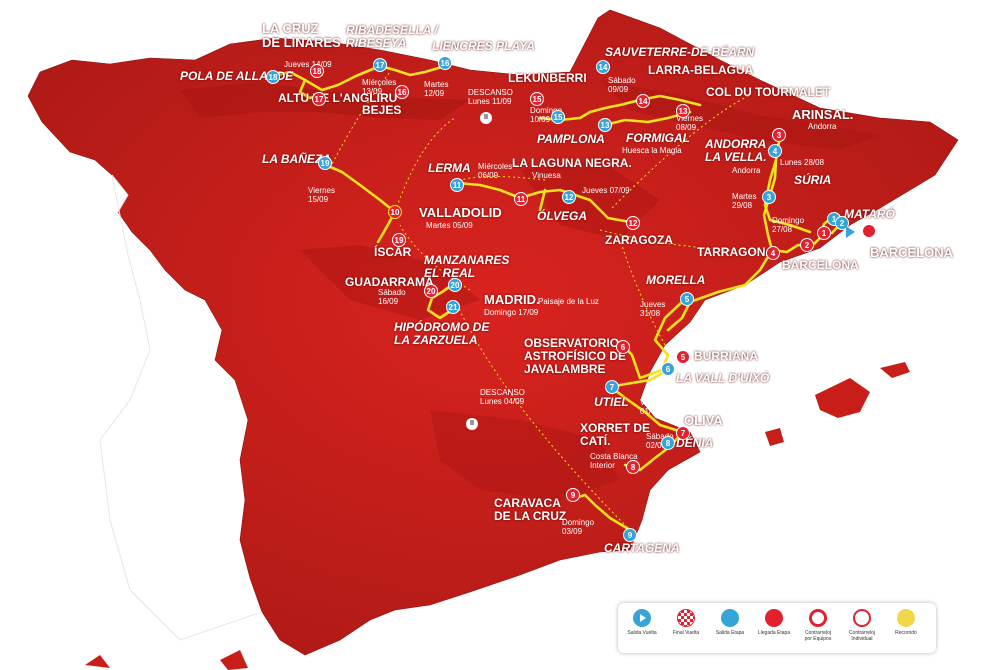 The height and width of the screenshot is (670, 1000). Describe the element at coordinates (895, 370) in the screenshot. I see `menorca` at that location.